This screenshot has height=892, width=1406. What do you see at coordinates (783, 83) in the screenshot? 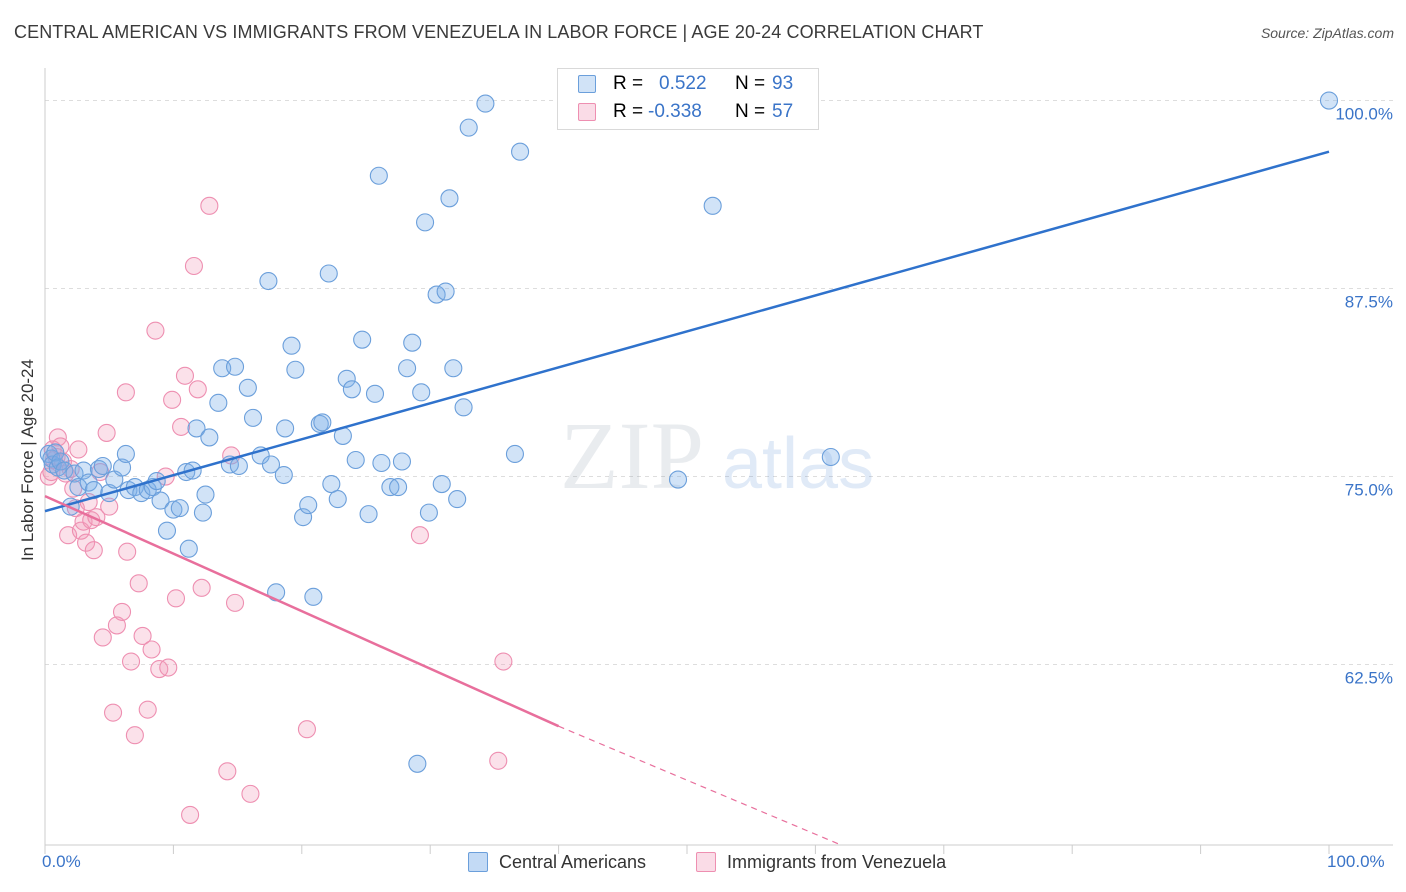
I see `legend-n-value-1: 93` at bounding box center [783, 83].